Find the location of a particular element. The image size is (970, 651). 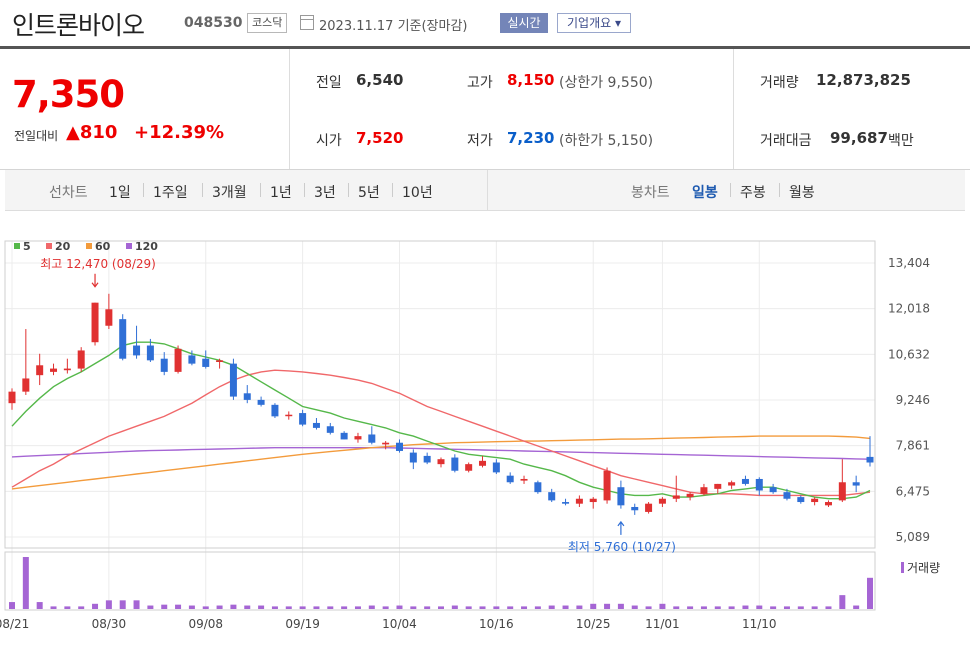

period-selector: 선차트 1일 1주일 3개월 1년 3년 5년 10년 봉차트 일봉 주봉 월봉 is located at coordinates (485, 190).